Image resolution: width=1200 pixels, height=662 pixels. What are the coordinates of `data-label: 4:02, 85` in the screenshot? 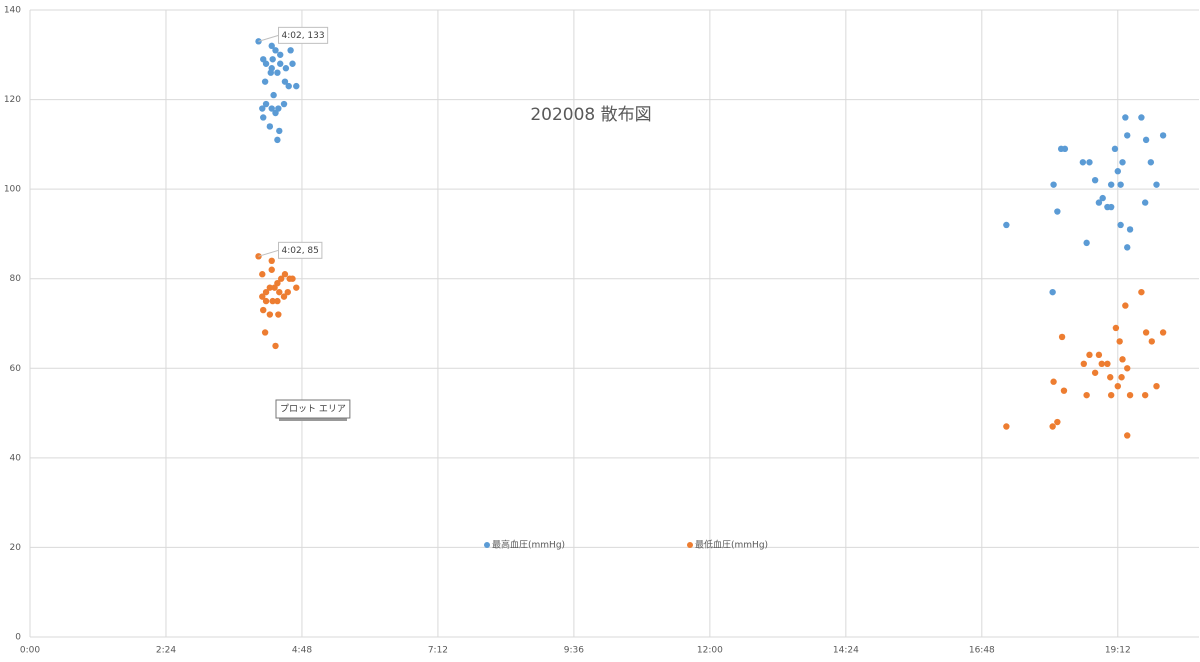 It's located at (300, 251).